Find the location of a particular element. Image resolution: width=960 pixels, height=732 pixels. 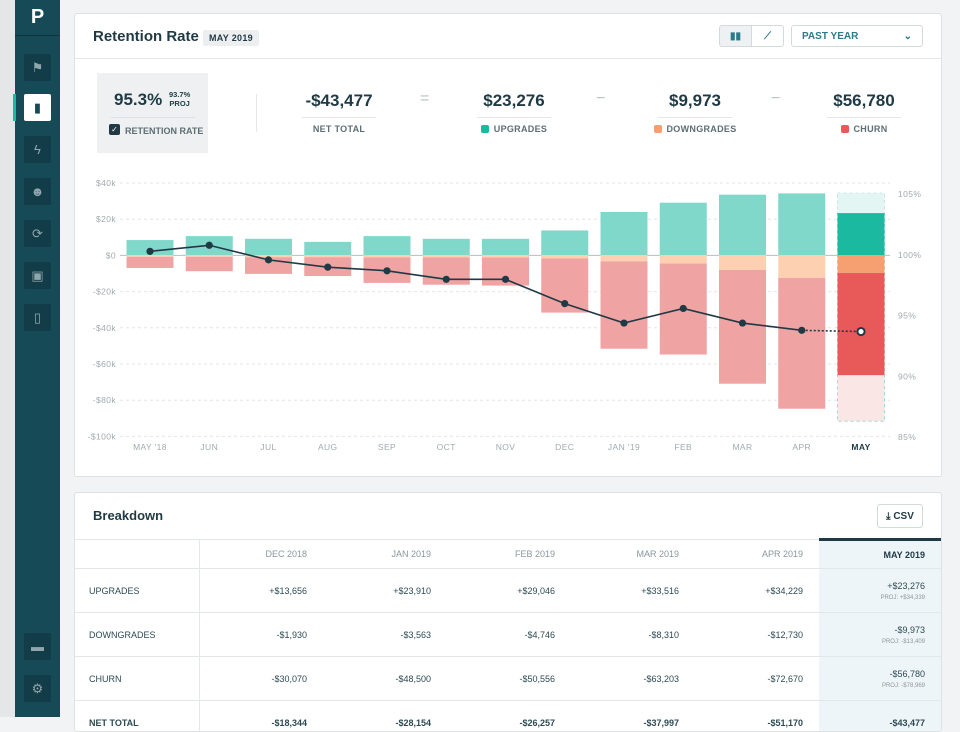

y2-tick-label: 105% is located at coordinates (909, 194).